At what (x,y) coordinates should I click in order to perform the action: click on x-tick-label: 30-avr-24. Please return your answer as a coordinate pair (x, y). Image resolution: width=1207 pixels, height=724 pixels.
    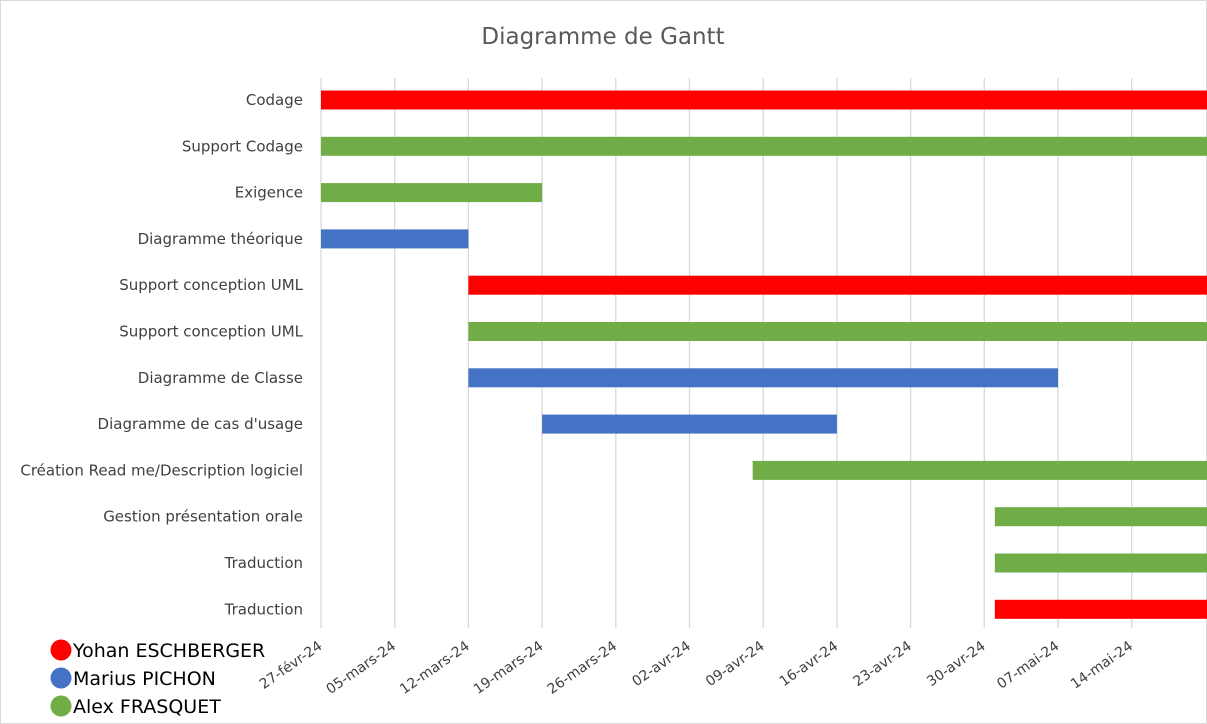
    Looking at the image, I should click on (956, 664).